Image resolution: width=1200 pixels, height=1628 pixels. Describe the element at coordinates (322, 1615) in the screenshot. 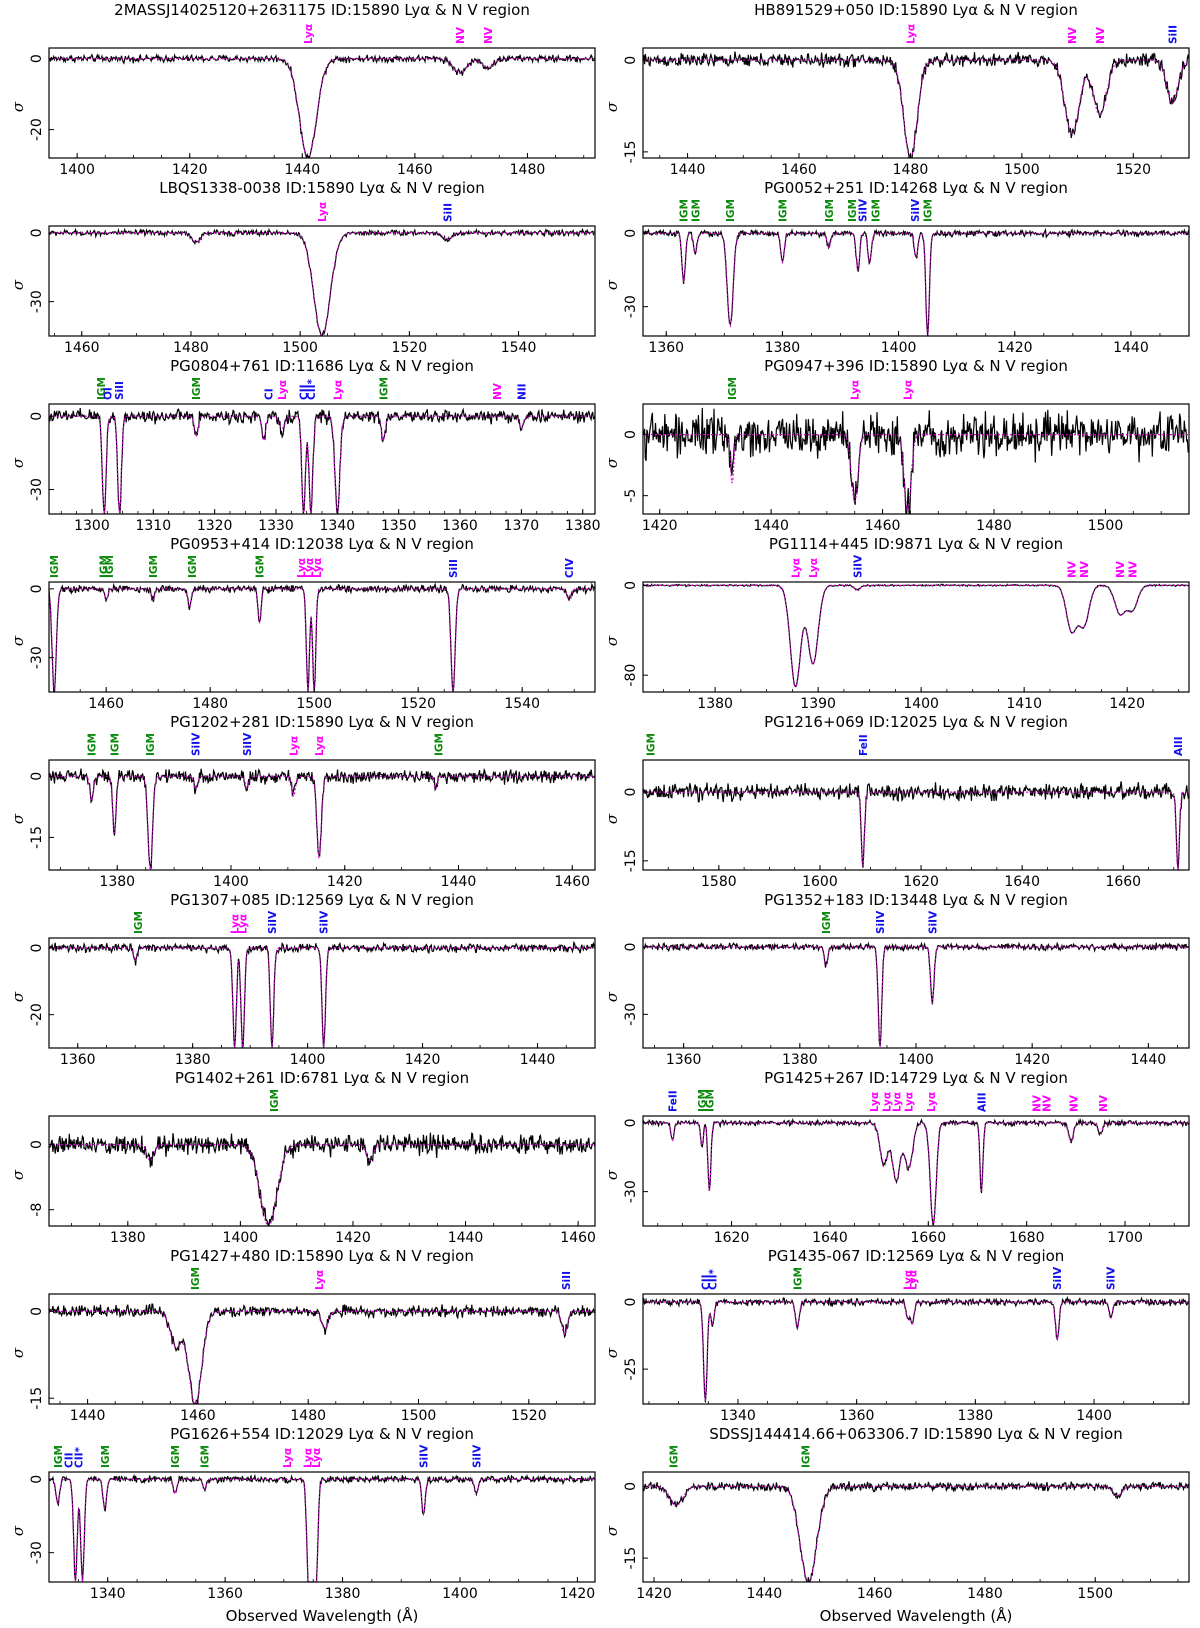

I see `x-axis-label: Observed Wavelength (Å)` at that location.